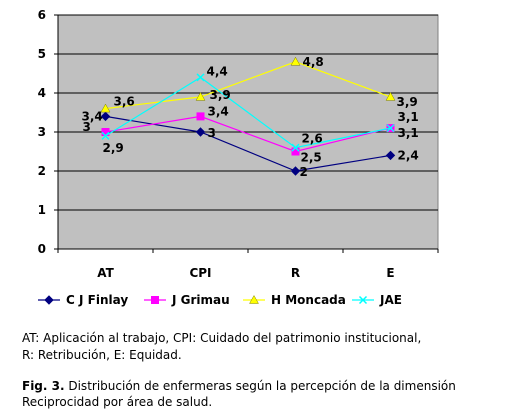 This screenshot has height=416, width=507. What do you see at coordinates (42, 171) in the screenshot?
I see `y-tick-label: 2` at bounding box center [42, 171].